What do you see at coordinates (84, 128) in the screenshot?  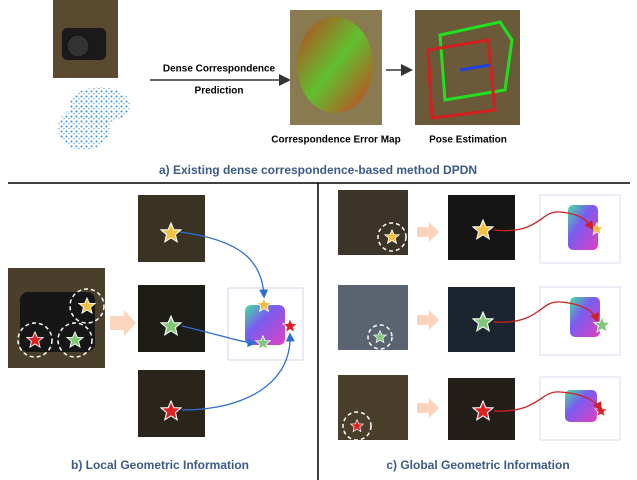 I see `point-cloud` at bounding box center [84, 128].